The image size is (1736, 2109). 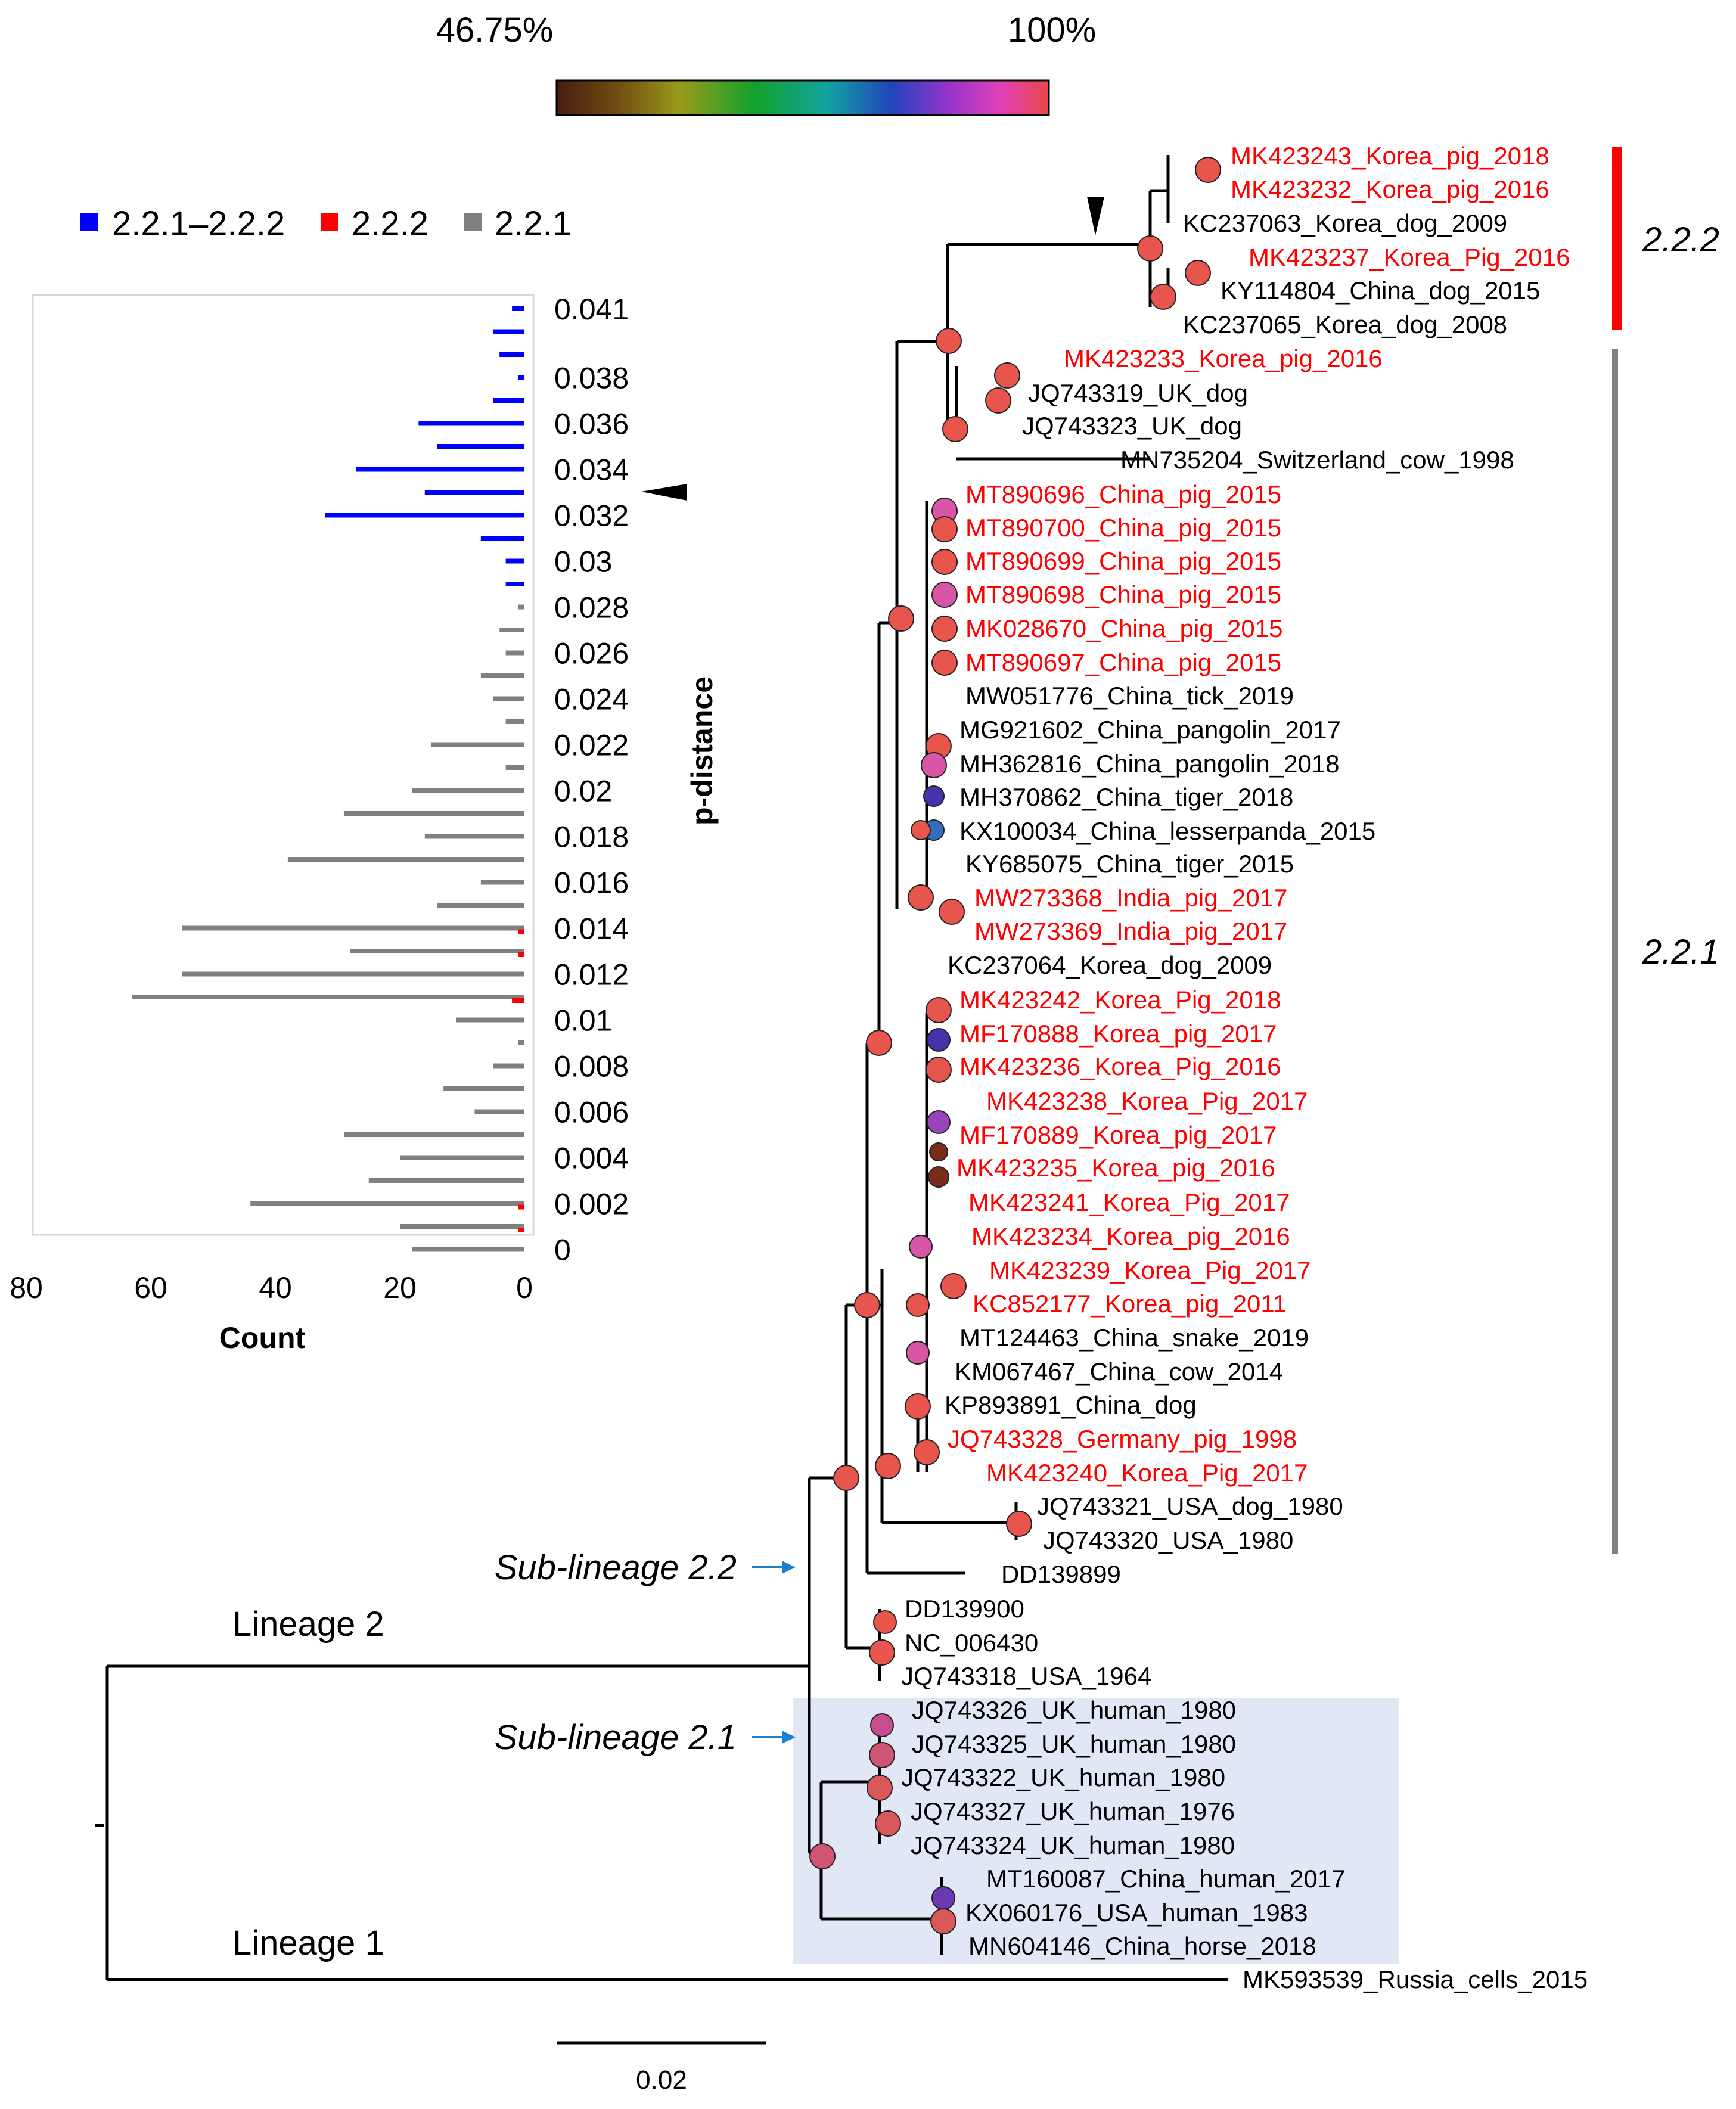 I want to click on leaf-label: MT160087_China_human_2017, so click(x=1165, y=1879).